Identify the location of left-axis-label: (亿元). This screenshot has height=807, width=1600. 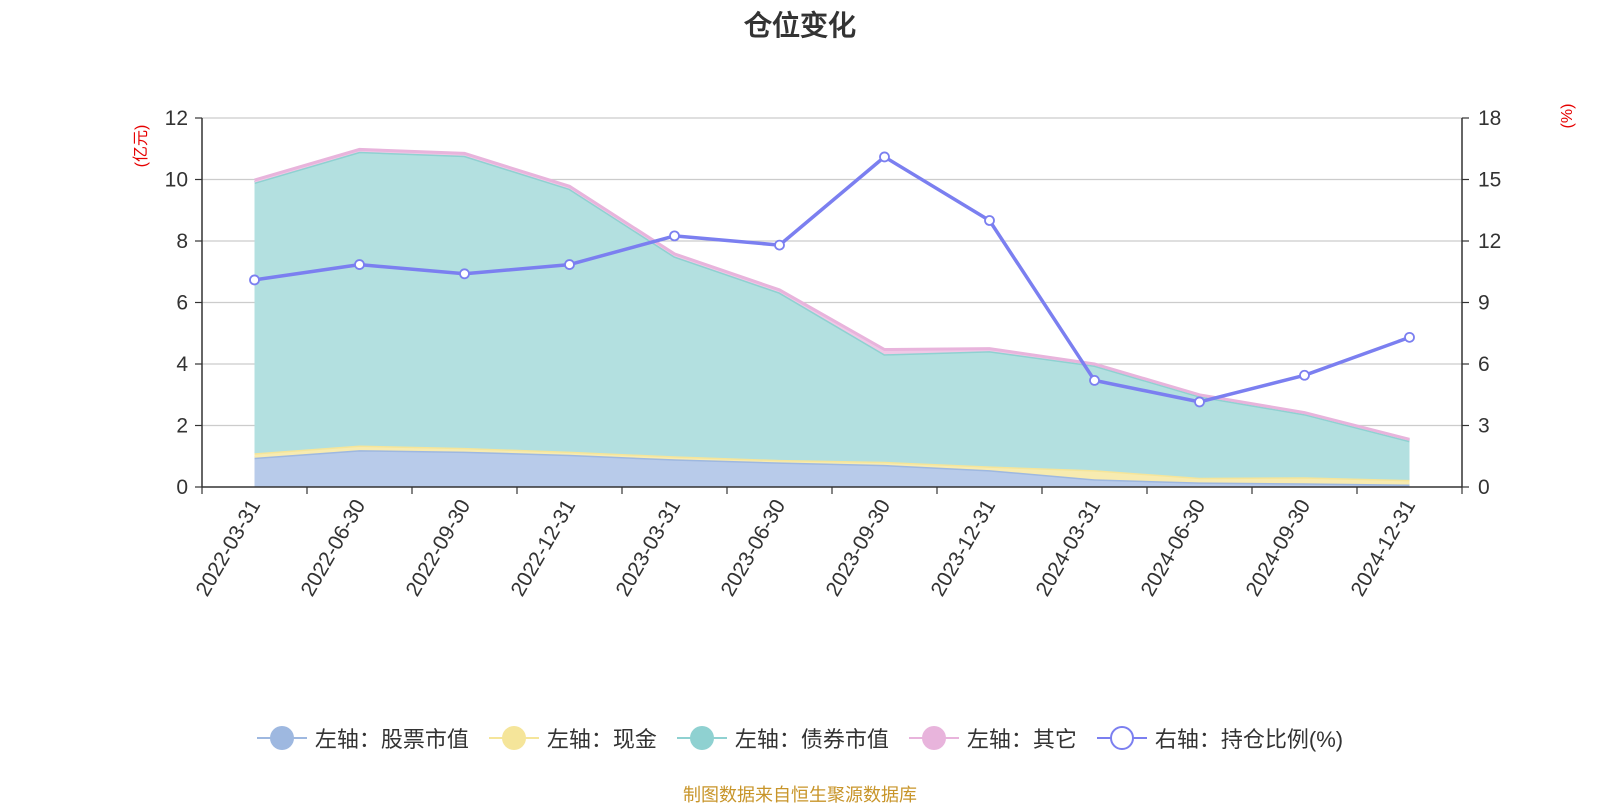
(141, 146).